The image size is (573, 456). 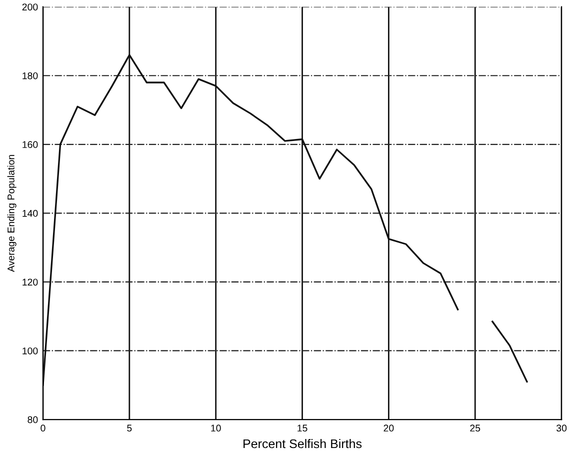 I want to click on x-axis-title: Percent Selfish Births, so click(x=303, y=443).